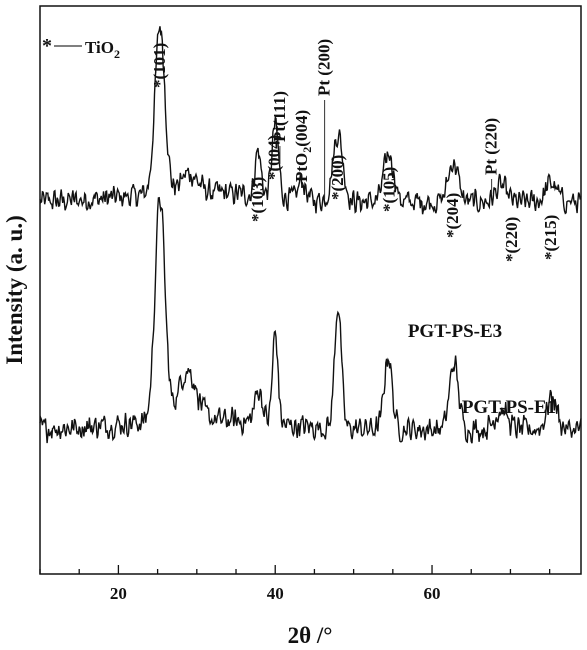 This screenshot has height=650, width=587. What do you see at coordinates (550, 237) in the screenshot?
I see `peak-annotation: *(215)` at bounding box center [550, 237].